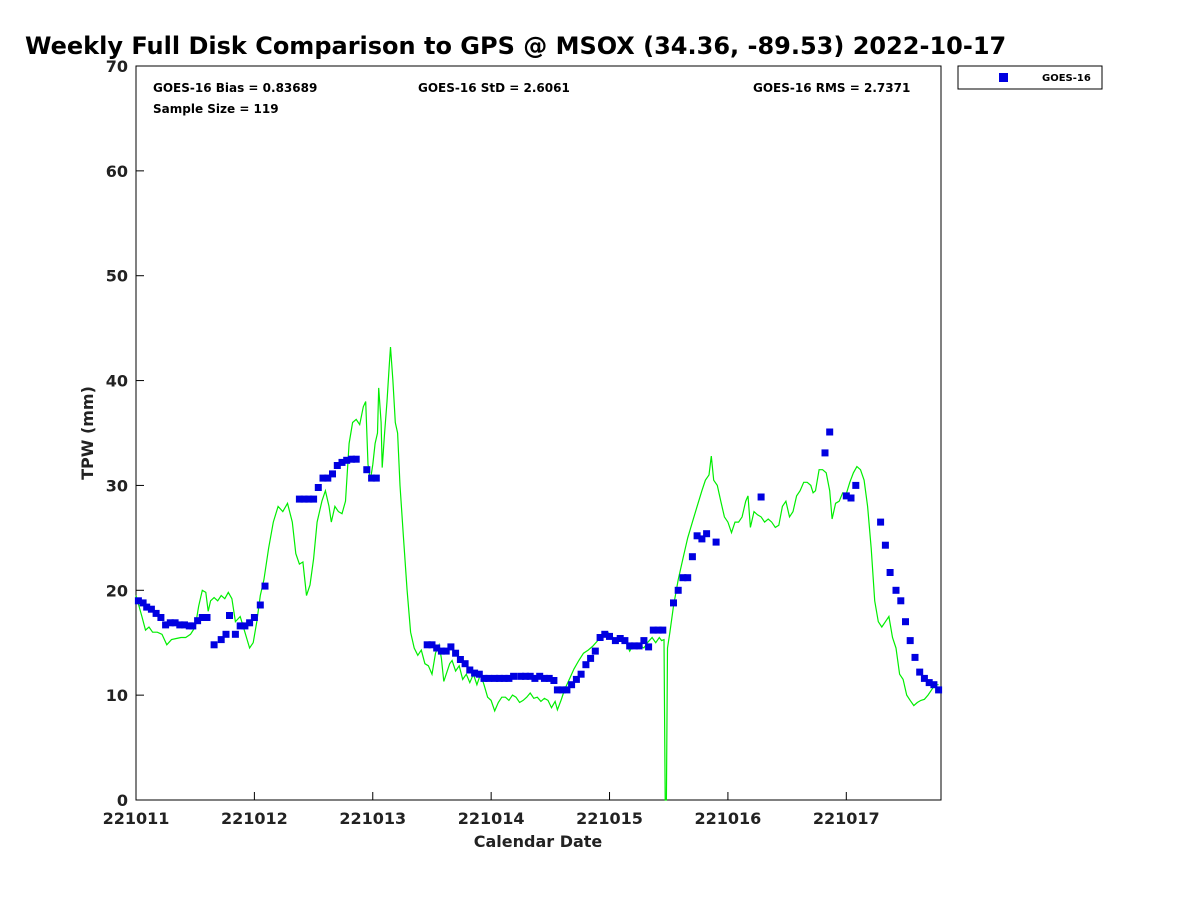 The image size is (1200, 900). Describe the element at coordinates (125, 433) in the screenshot. I see `y-axis: 0 10 20 30 40 50 60 70` at that location.